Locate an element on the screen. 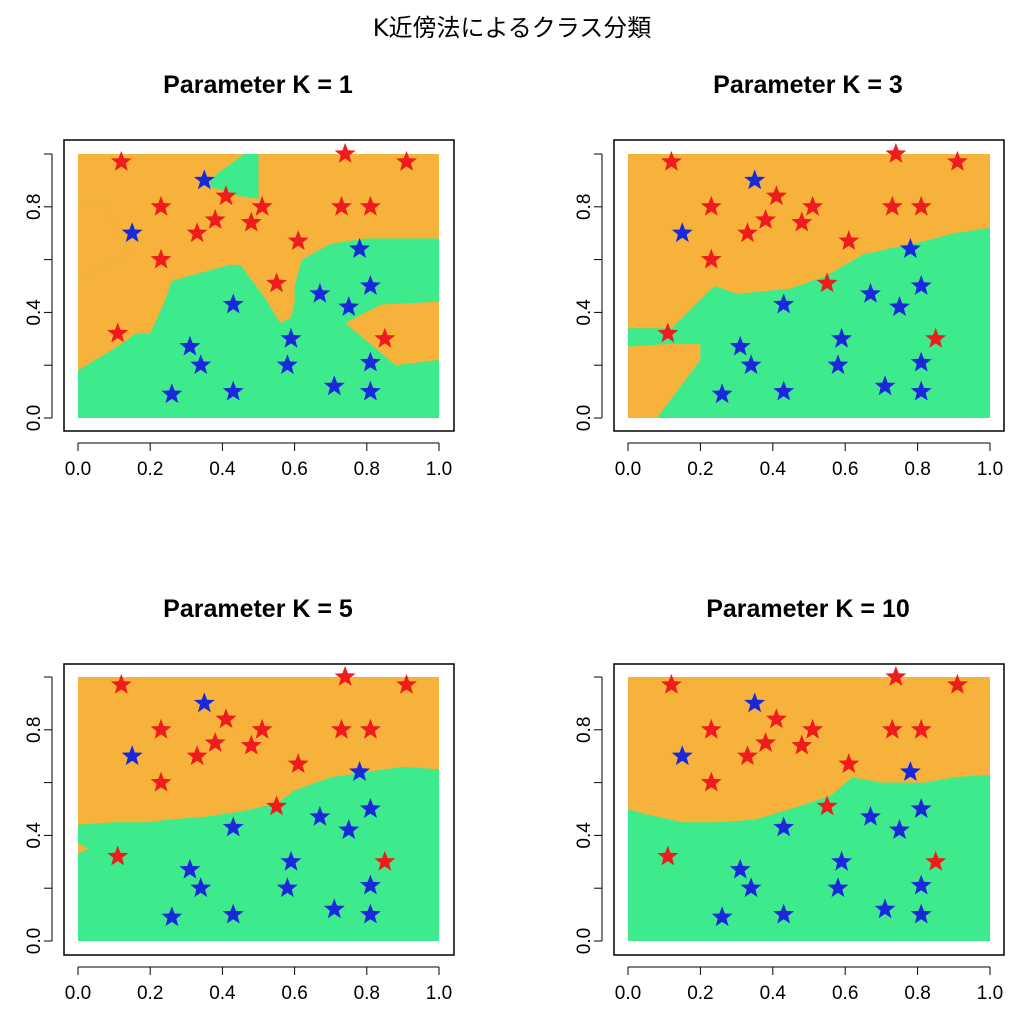 This screenshot has width=1024, height=1018. x-tick-label: 0.4 is located at coordinates (222, 469).